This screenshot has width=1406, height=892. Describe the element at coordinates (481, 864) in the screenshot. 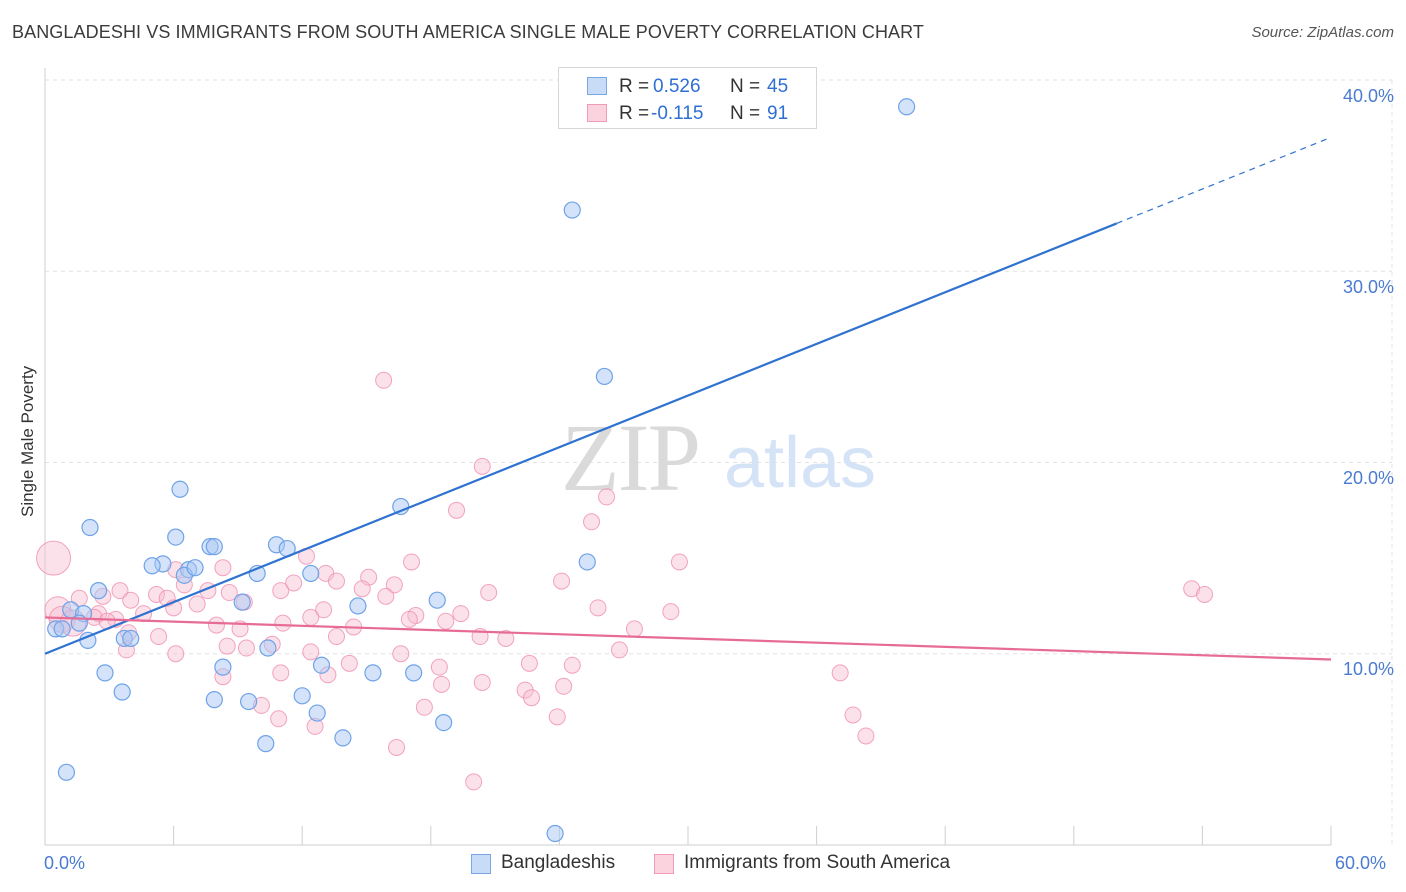

I see `legend-swatch-blue` at that location.